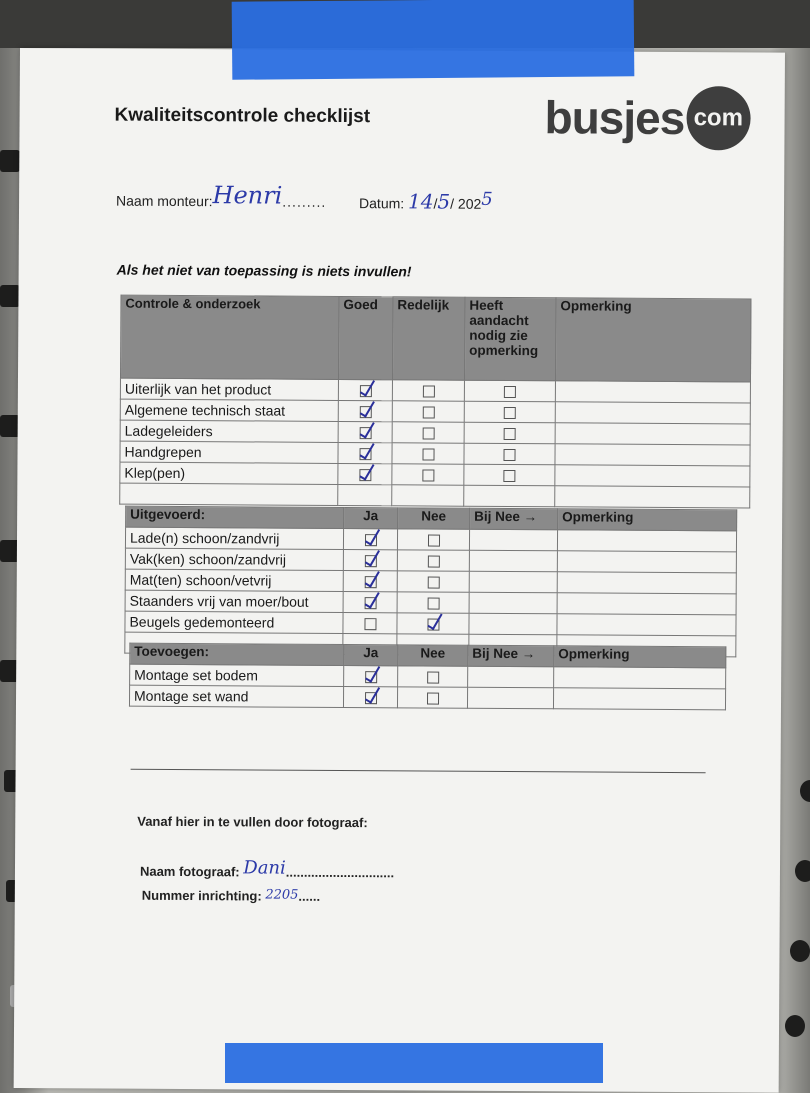  Describe the element at coordinates (229, 431) in the screenshot. I see `row-label: Ladegeleiders` at that location.